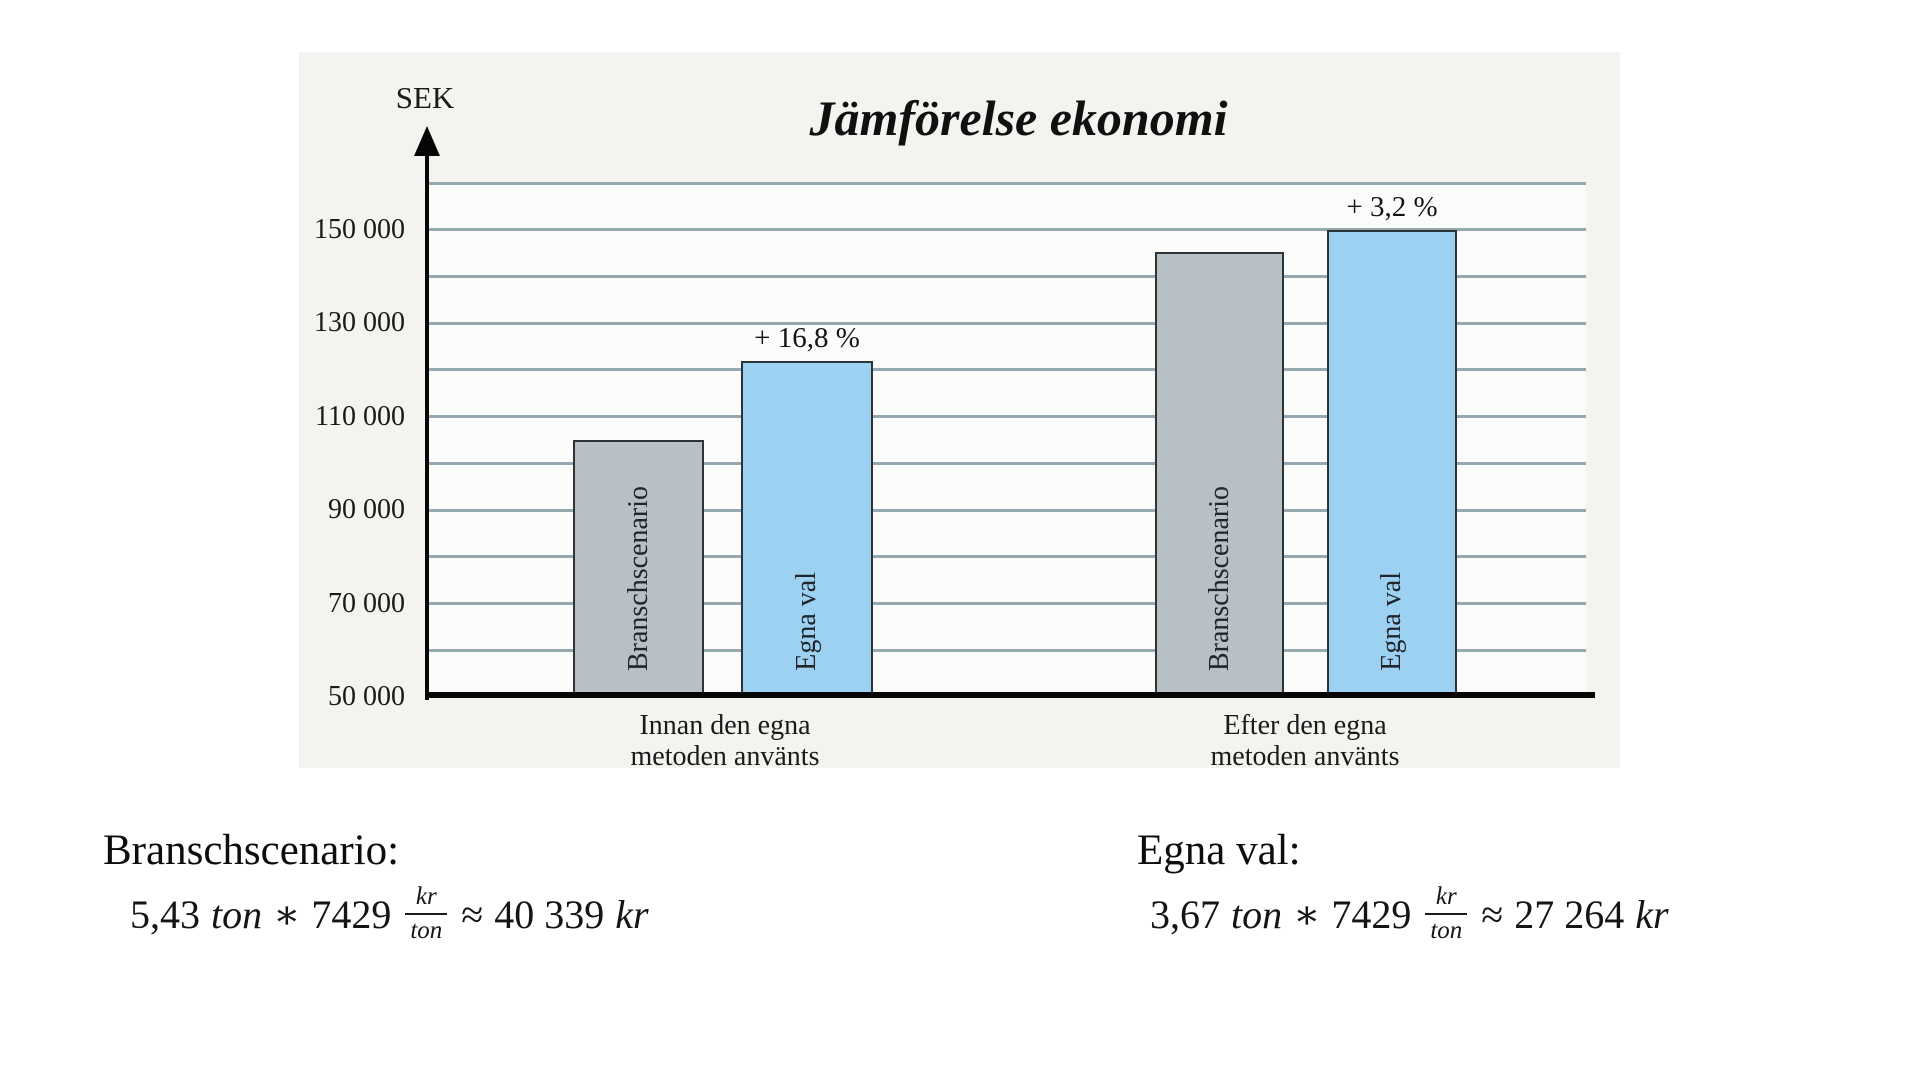  What do you see at coordinates (426, 896) in the screenshot?
I see `formula-1-fraction-numerator: kr` at bounding box center [426, 896].